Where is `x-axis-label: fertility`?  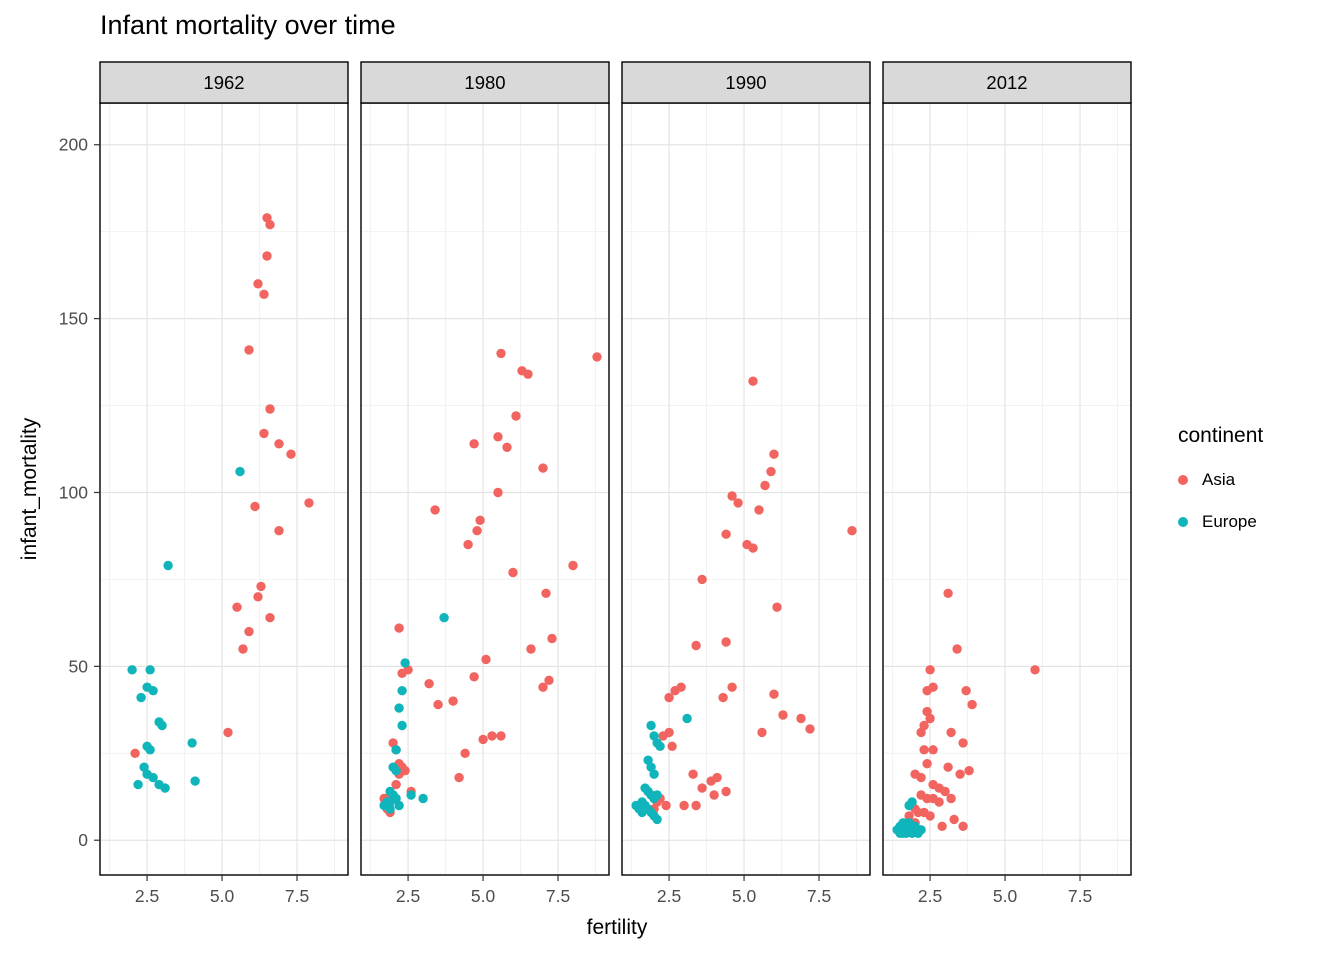
x-axis-label: fertility is located at coordinates (617, 927).